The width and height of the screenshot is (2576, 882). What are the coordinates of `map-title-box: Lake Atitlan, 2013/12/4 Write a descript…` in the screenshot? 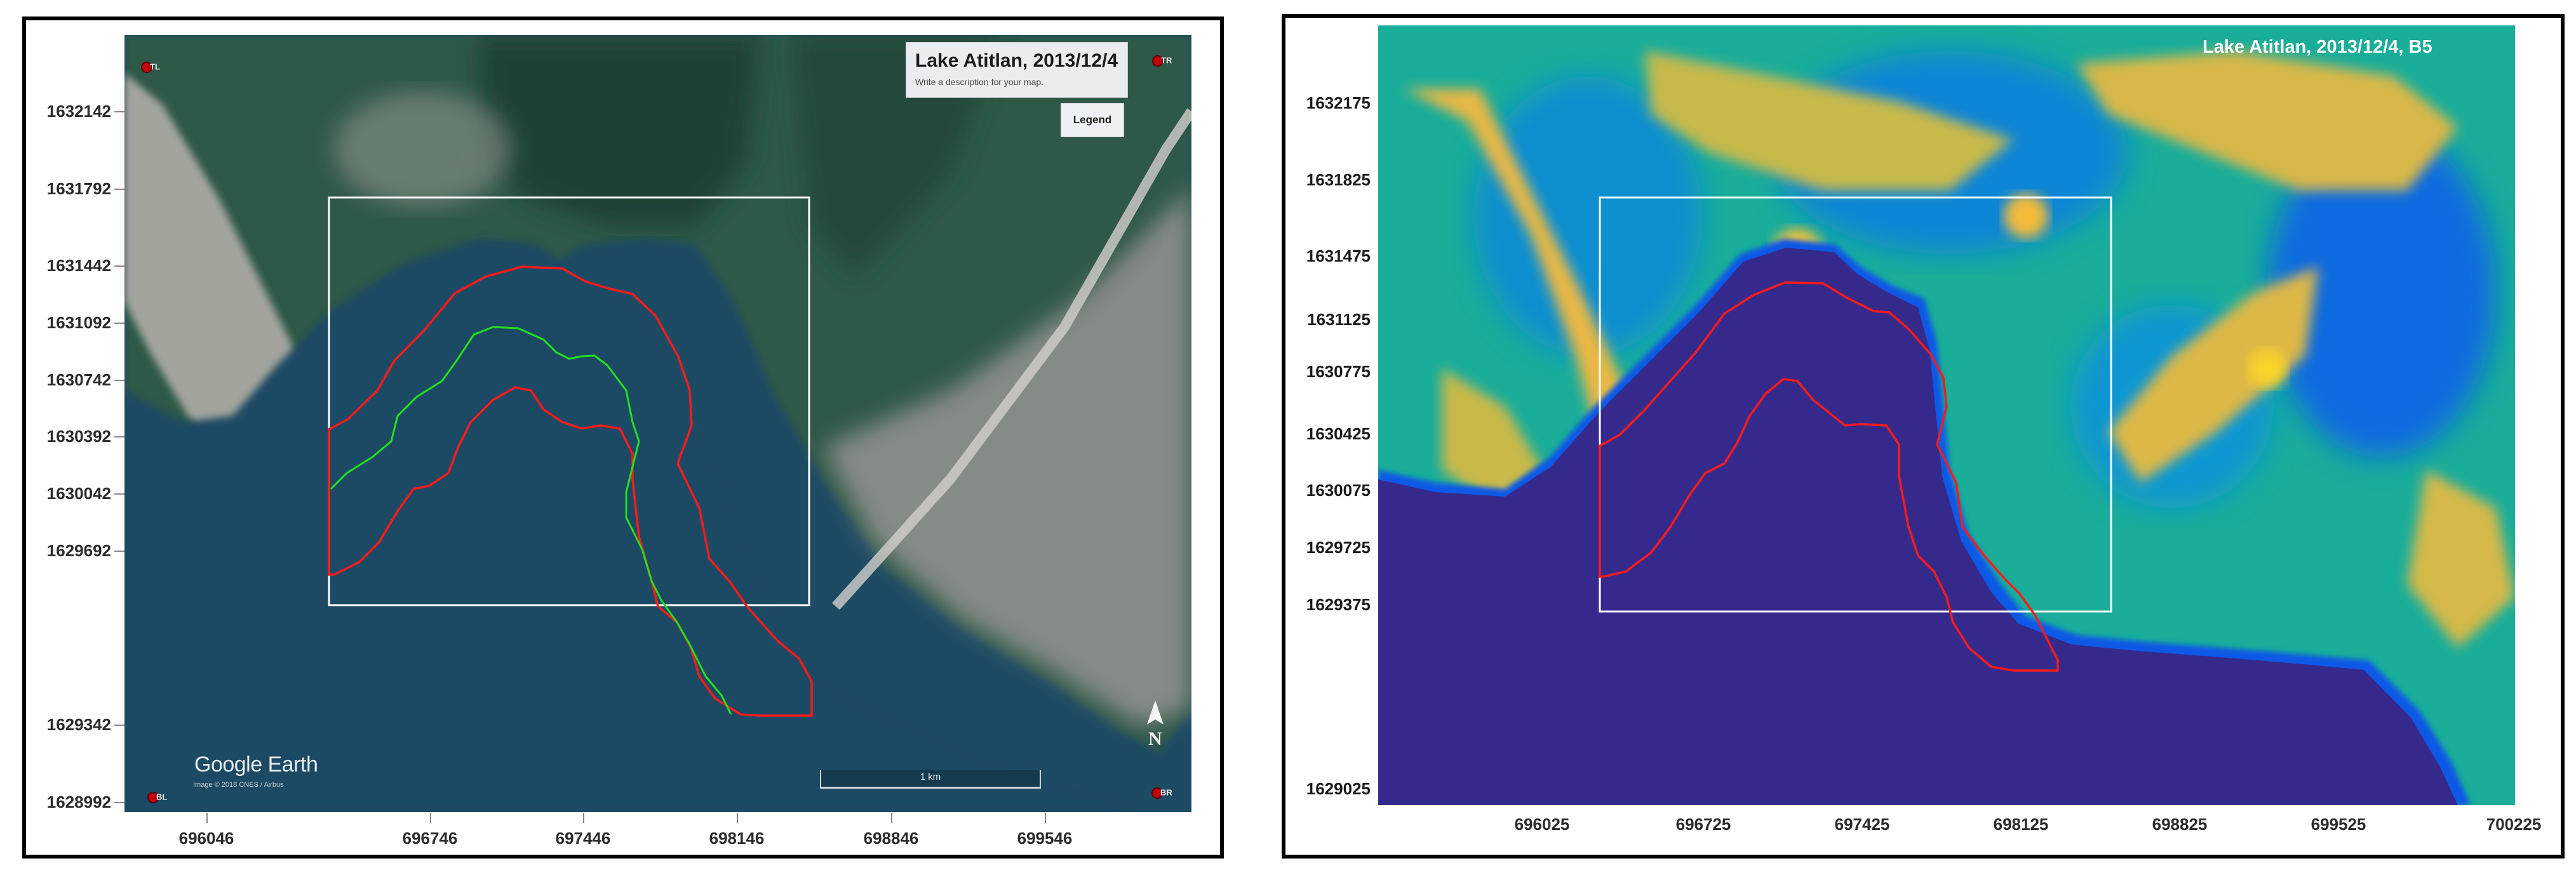 It's located at (1017, 70).